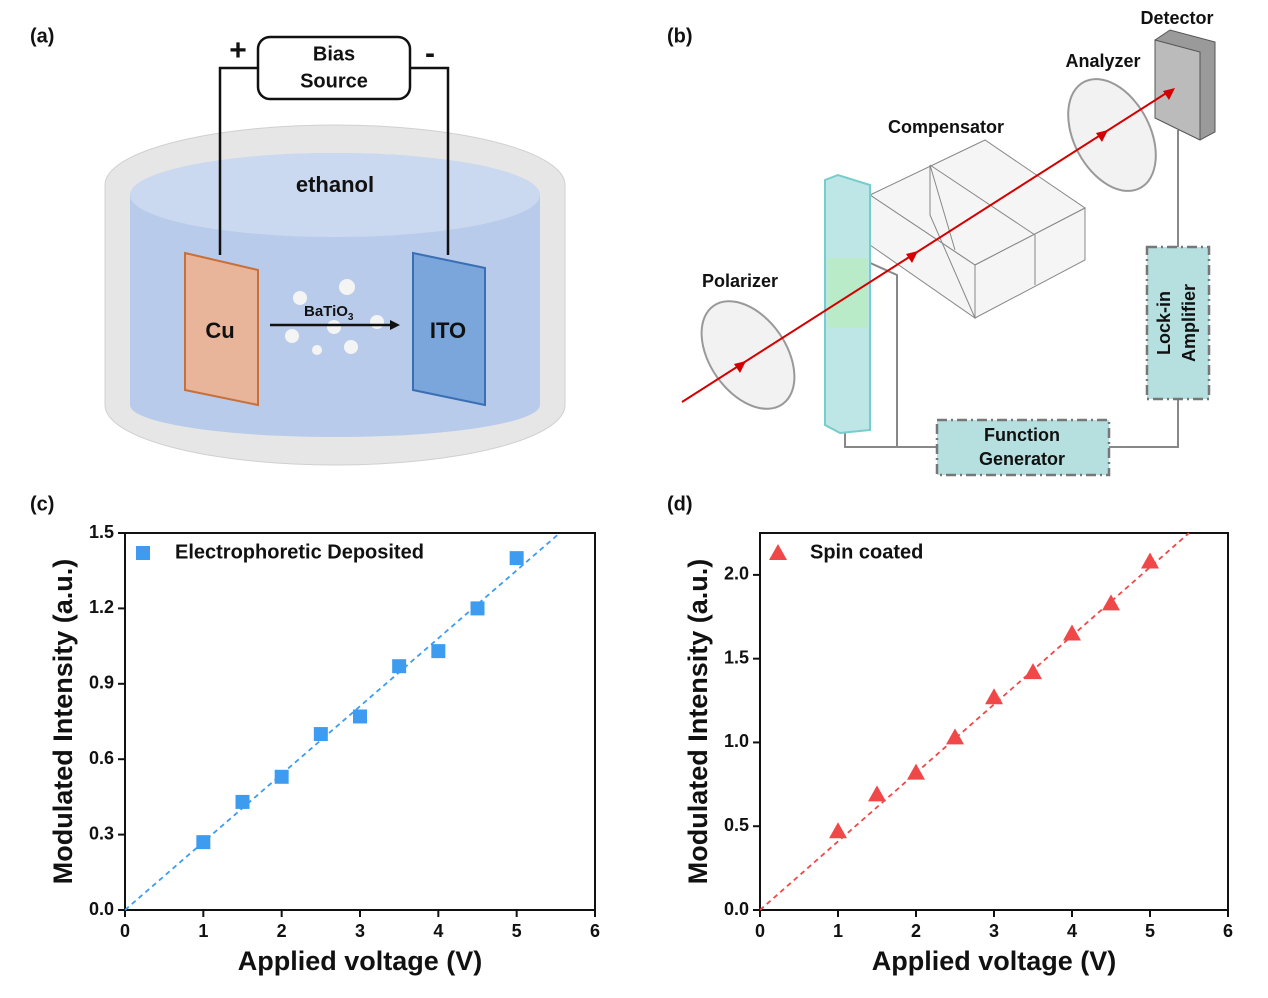 This screenshot has width=1268, height=998. What do you see at coordinates (101, 833) in the screenshot?
I see `y-tick-label: 0.3` at bounding box center [101, 833].